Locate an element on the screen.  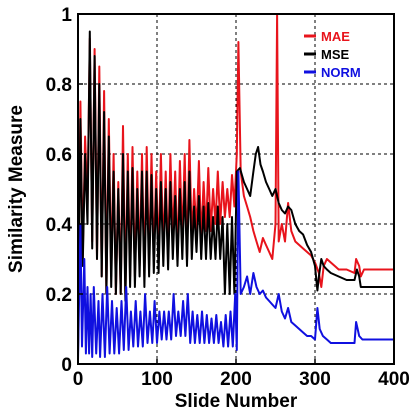
y-tick-label: 0.6 is located at coordinates (59, 155).